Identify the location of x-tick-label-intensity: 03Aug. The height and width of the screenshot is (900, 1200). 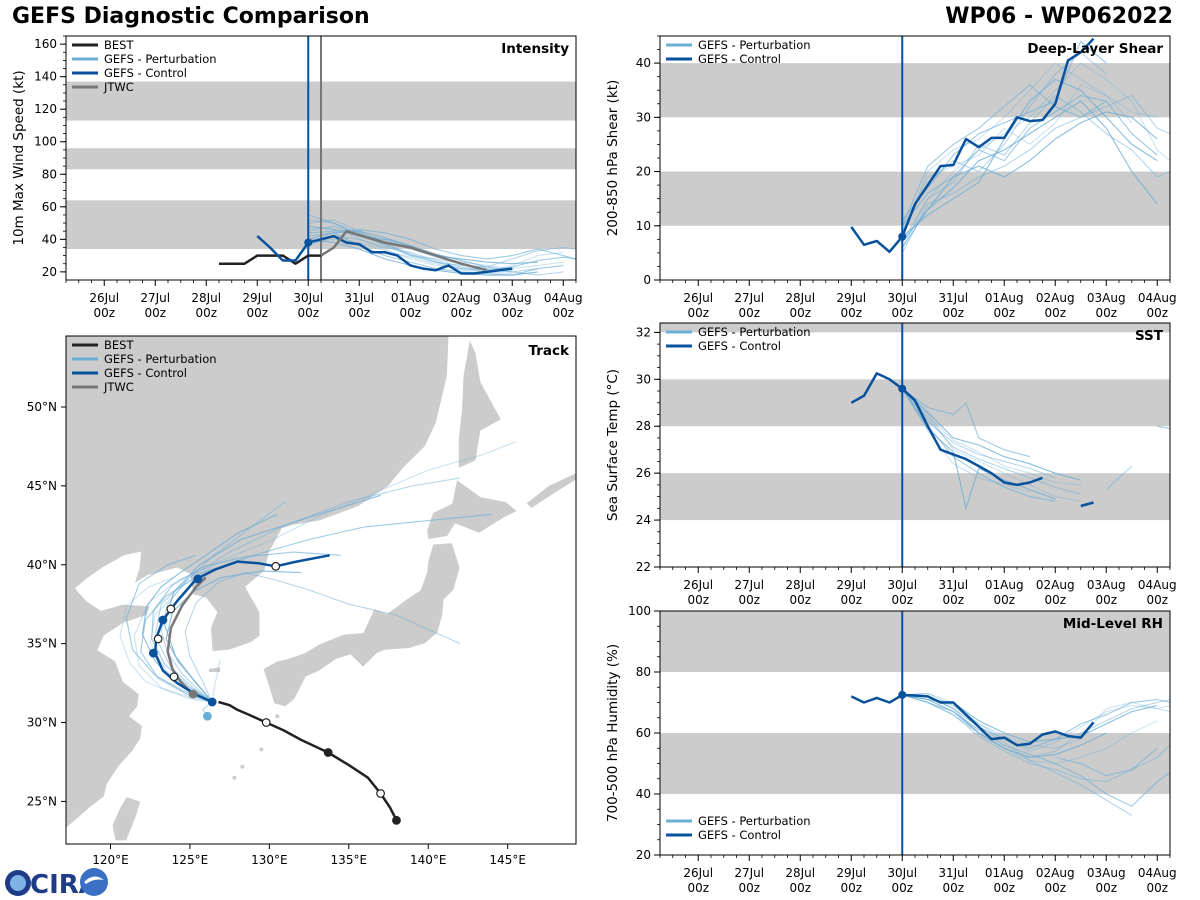
(512, 298).